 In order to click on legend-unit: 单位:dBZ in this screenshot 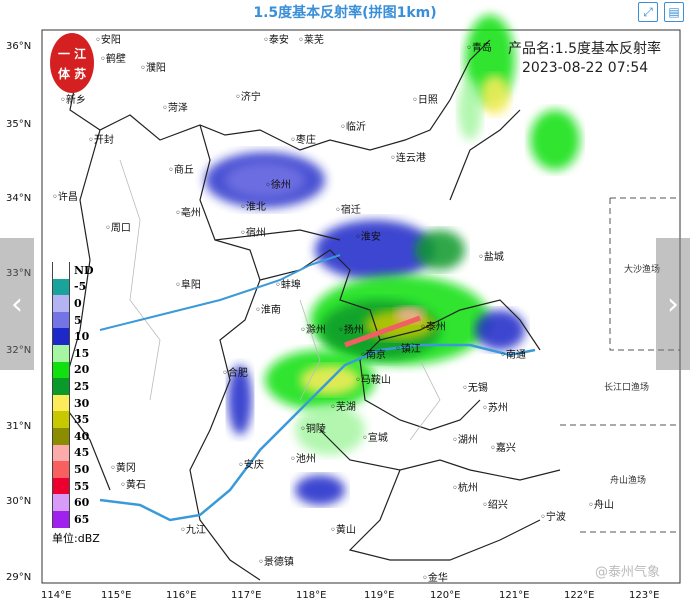, I will do `click(76, 538)`.